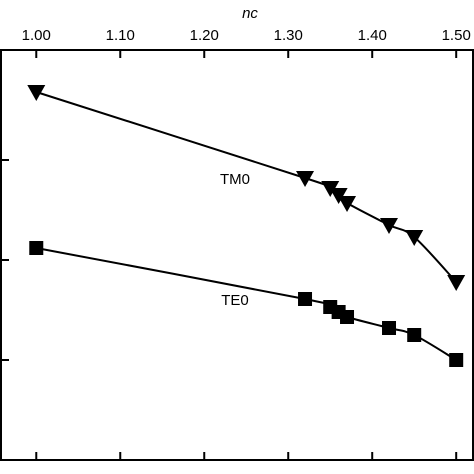  Describe the element at coordinates (372, 35) in the screenshot. I see `x-tick-label: 1.40` at that location.